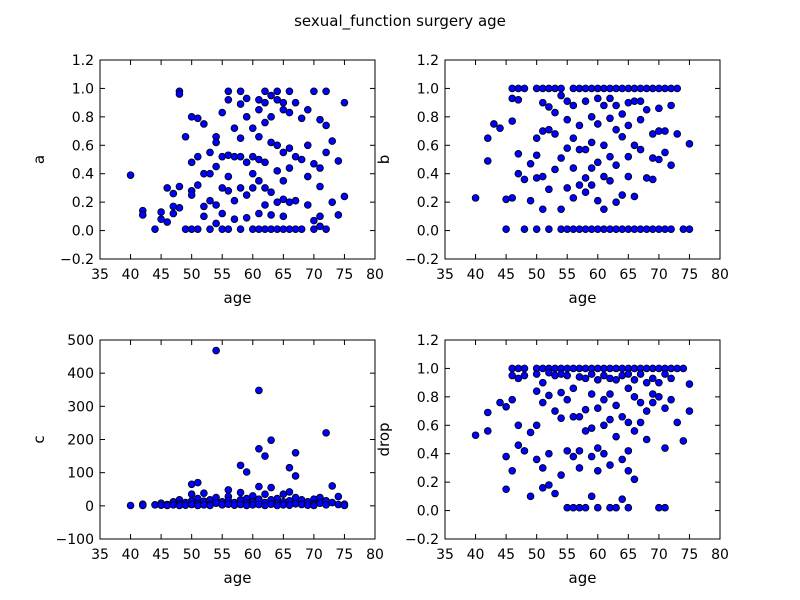 The image size is (800, 600). Describe the element at coordinates (428, 118) in the screenshot. I see `y-tick-label: 0.8` at that location.